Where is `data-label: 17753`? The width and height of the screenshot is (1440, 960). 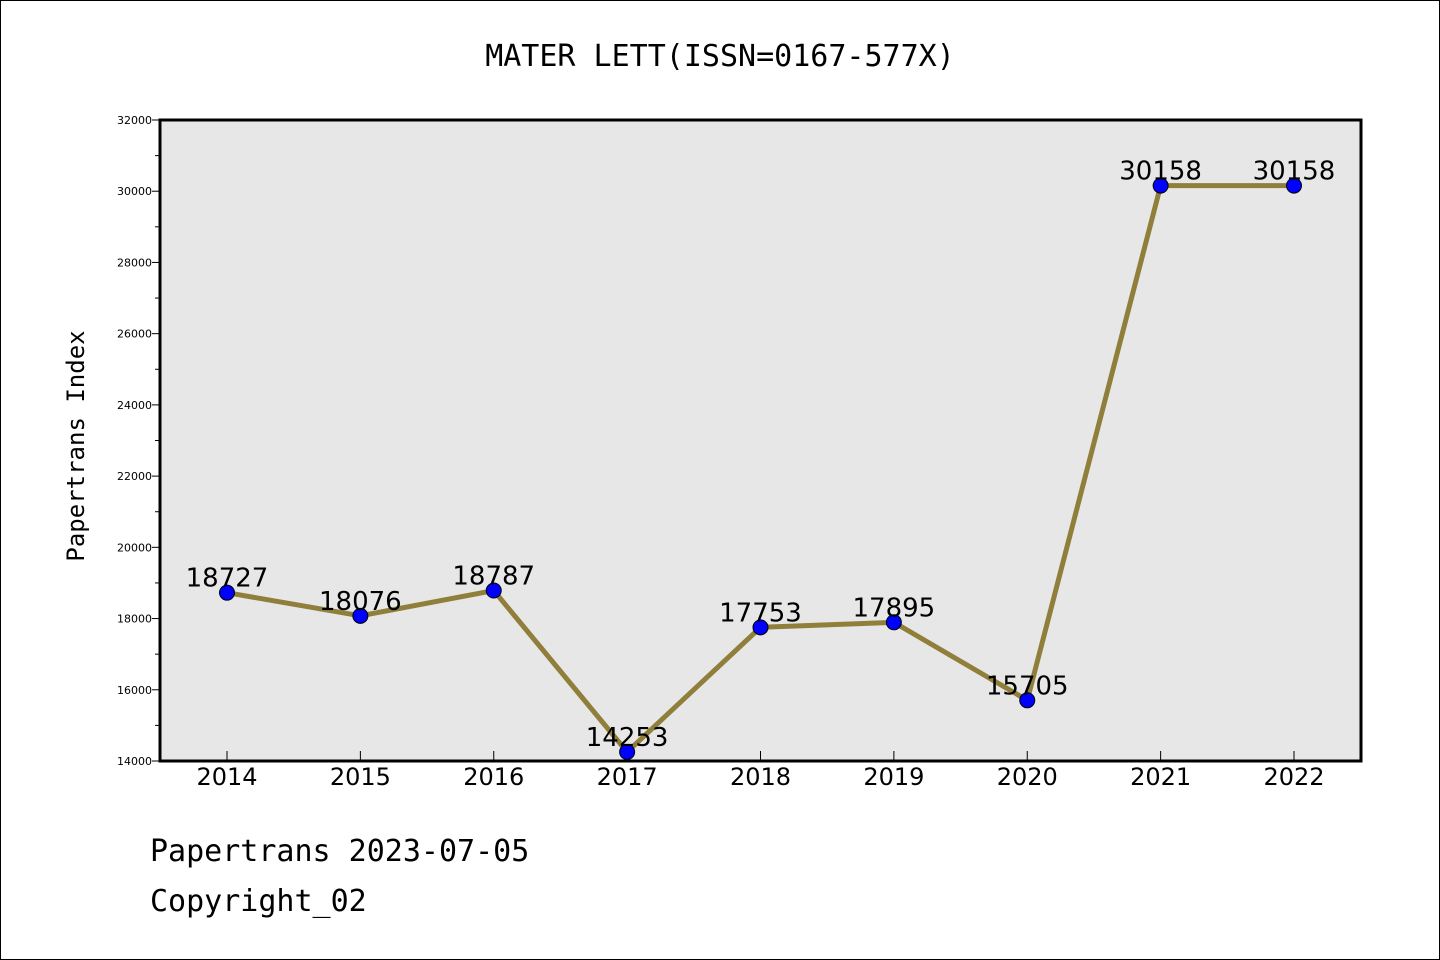 data-label: 17753 is located at coordinates (760, 613).